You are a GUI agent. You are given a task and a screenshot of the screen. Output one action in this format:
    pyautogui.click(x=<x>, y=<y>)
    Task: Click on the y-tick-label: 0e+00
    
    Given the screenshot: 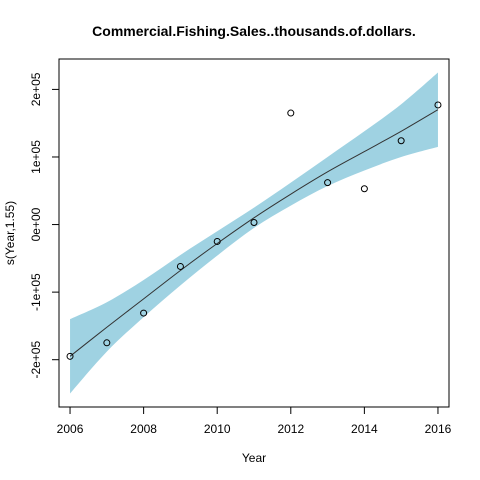 What is the action you would take?
    pyautogui.click(x=36, y=224)
    